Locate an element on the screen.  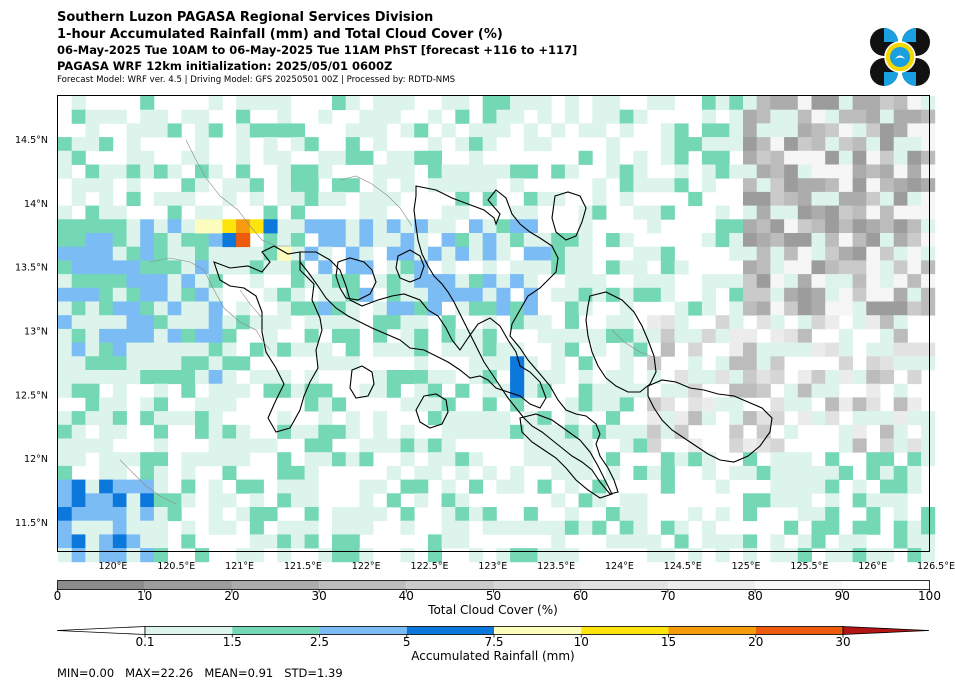
statistics: MIN=0.00 MAX=22.26 MEAN=0.91 STD=1.39 is located at coordinates (200, 673).